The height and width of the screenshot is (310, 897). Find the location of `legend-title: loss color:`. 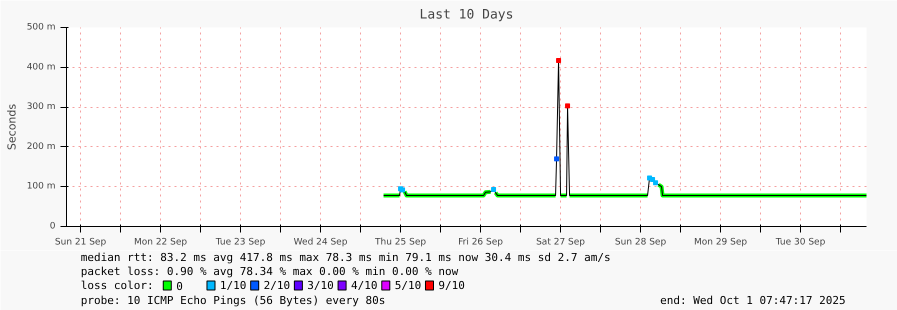

legend-title: loss color: is located at coordinates (117, 285).